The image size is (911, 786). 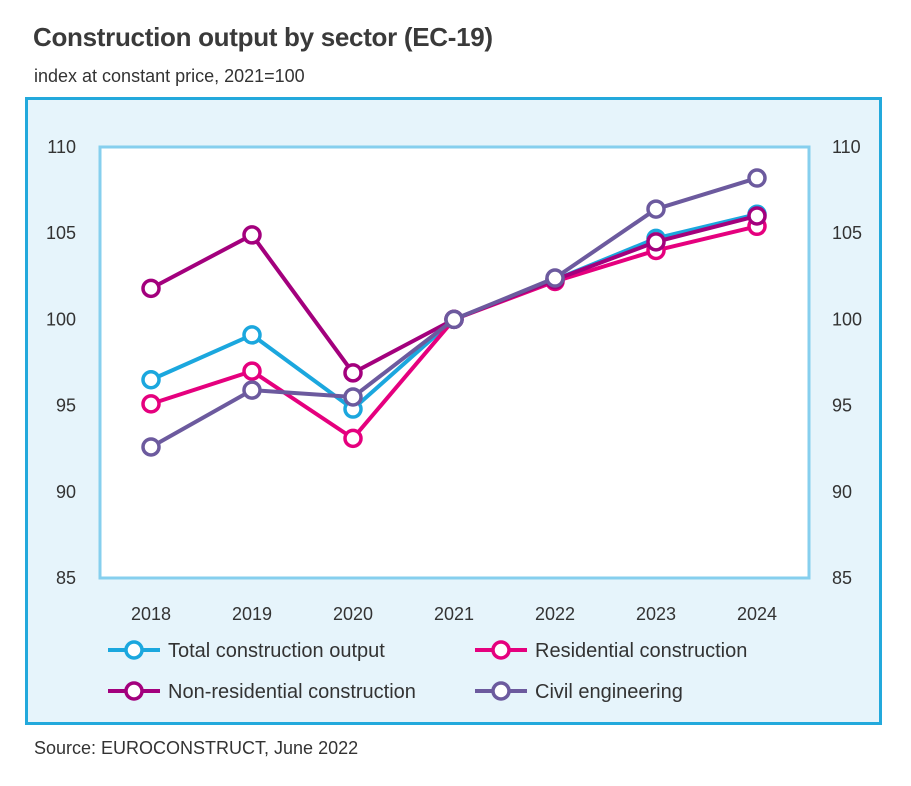 I want to click on y-tick-label-right: 85, so click(x=842, y=578).